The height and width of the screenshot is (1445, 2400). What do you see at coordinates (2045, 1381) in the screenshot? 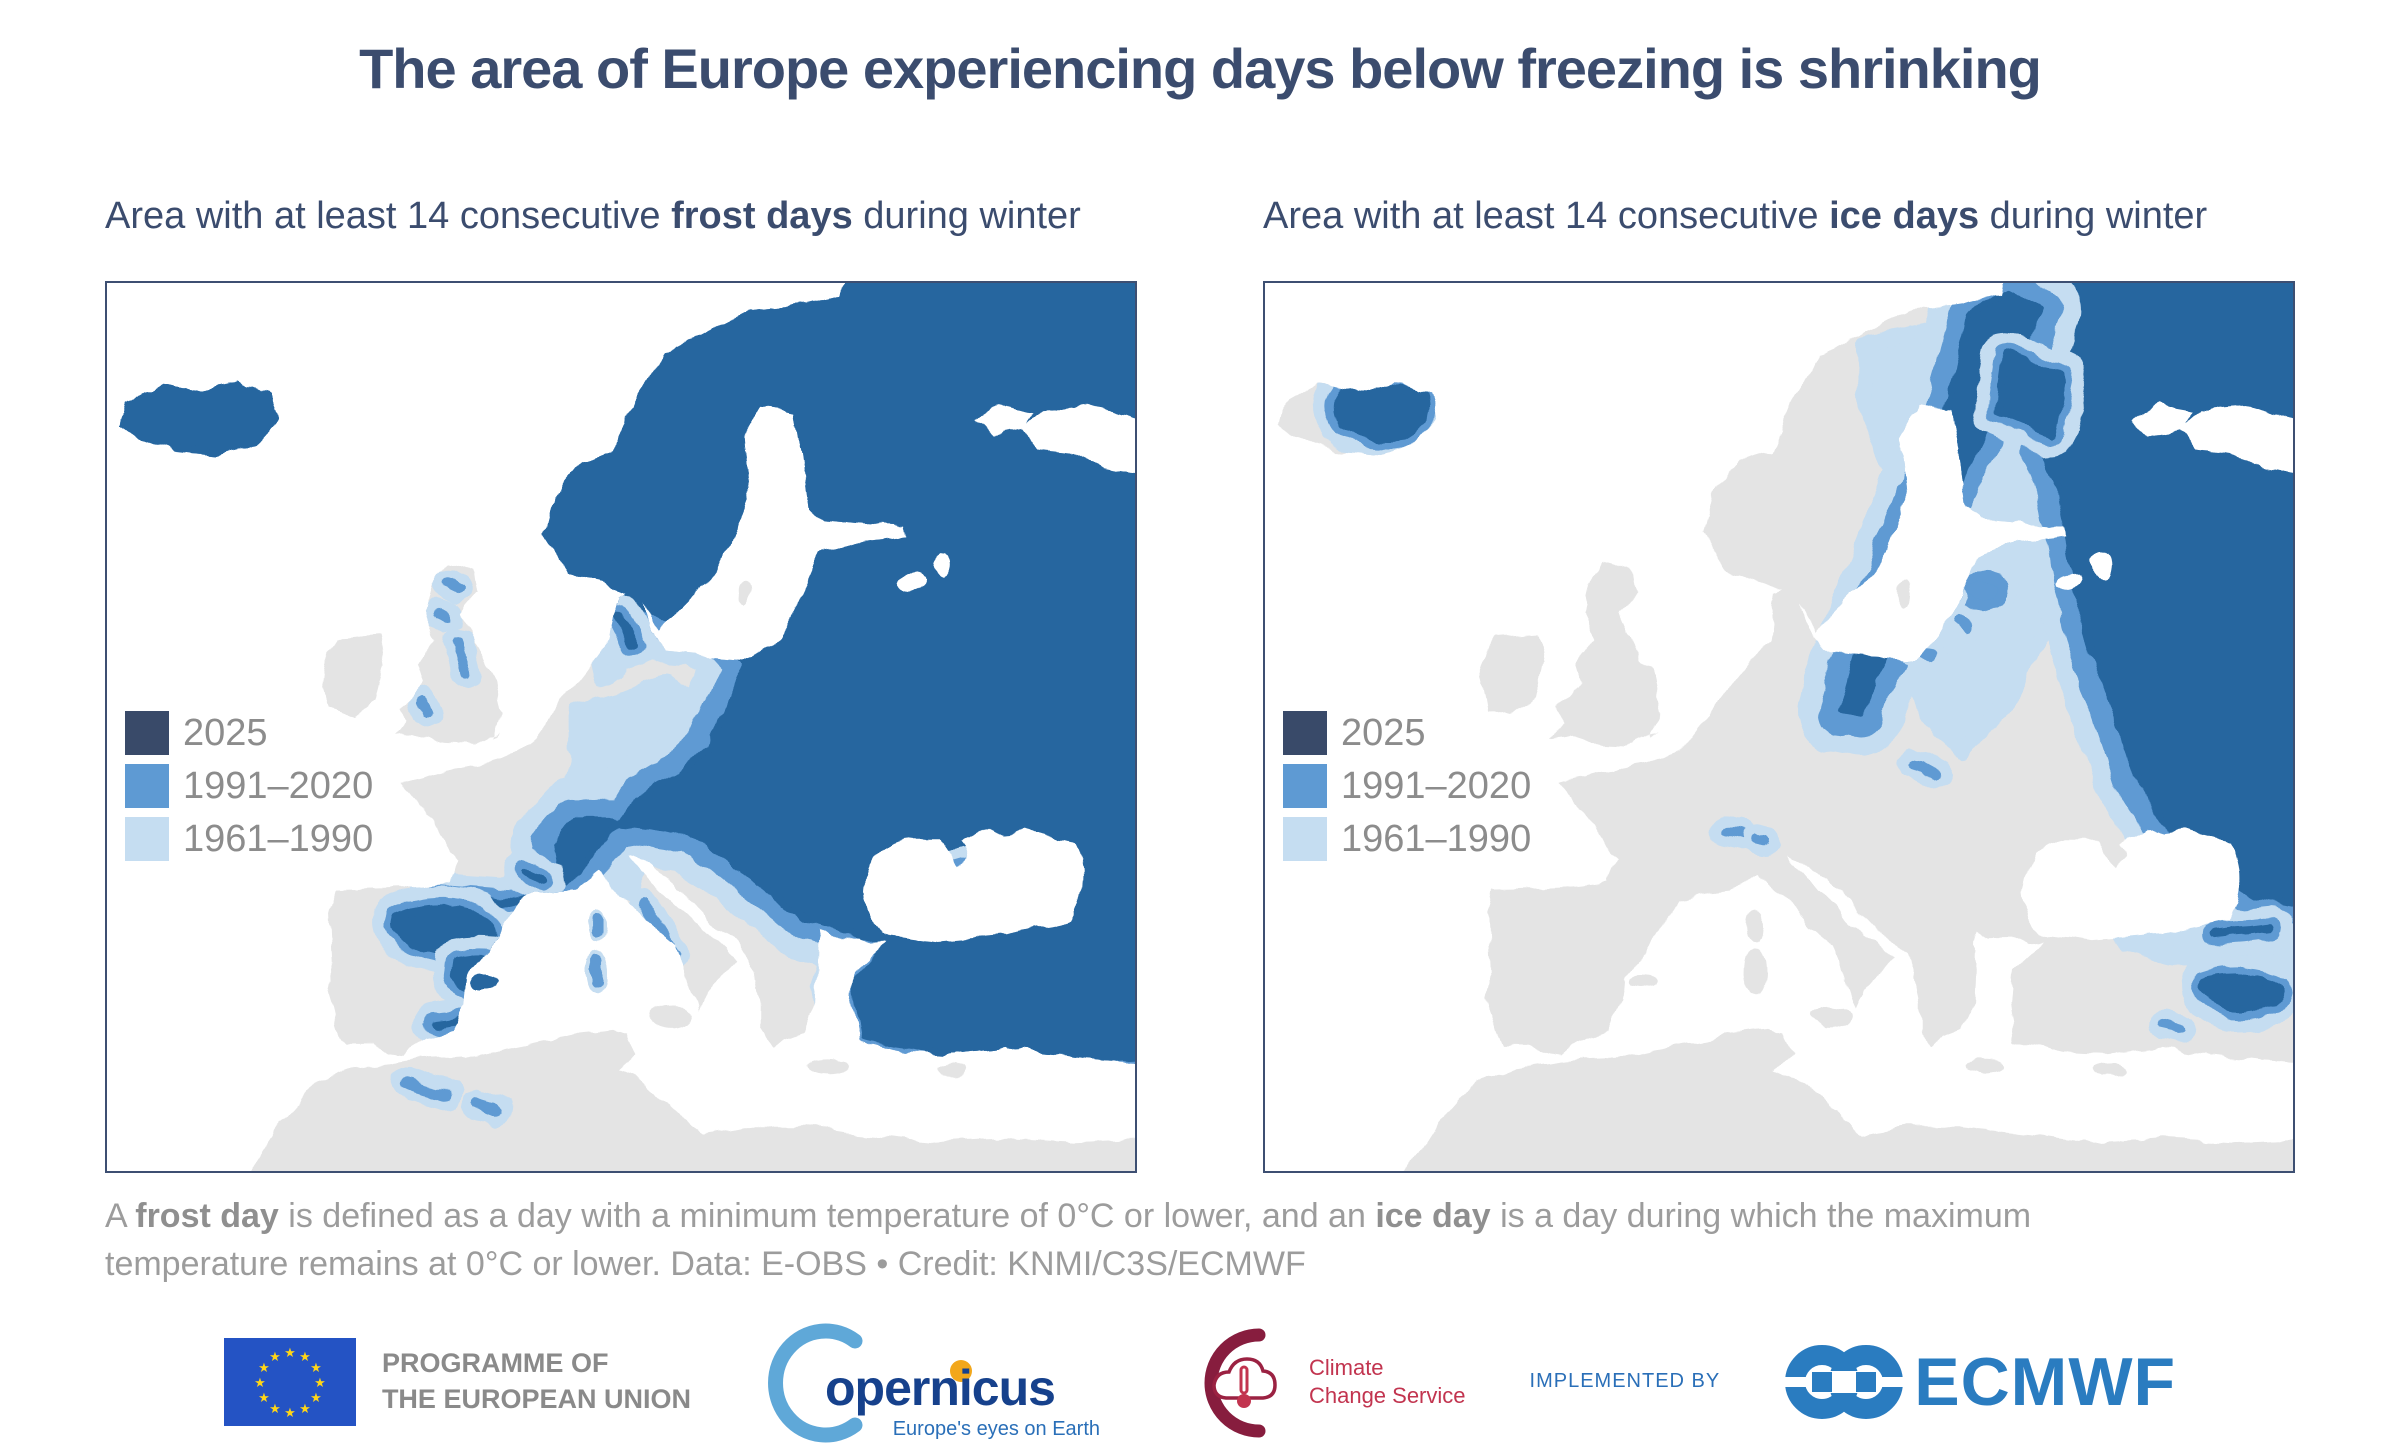
I see `ecmwf-wordmark: ECMWF` at bounding box center [2045, 1381].